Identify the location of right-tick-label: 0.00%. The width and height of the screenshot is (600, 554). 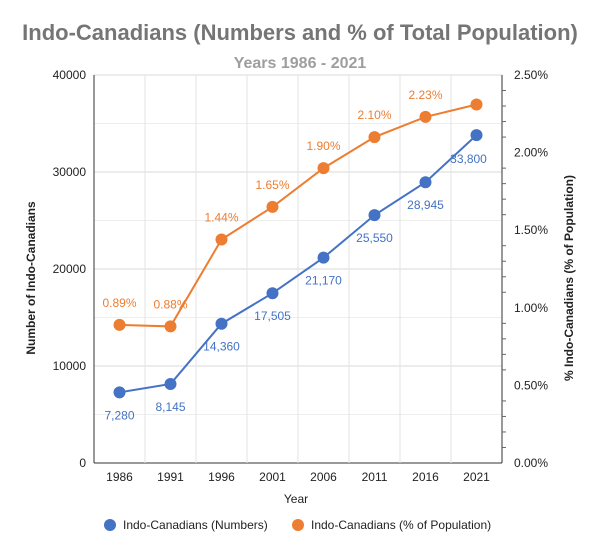
(531, 463).